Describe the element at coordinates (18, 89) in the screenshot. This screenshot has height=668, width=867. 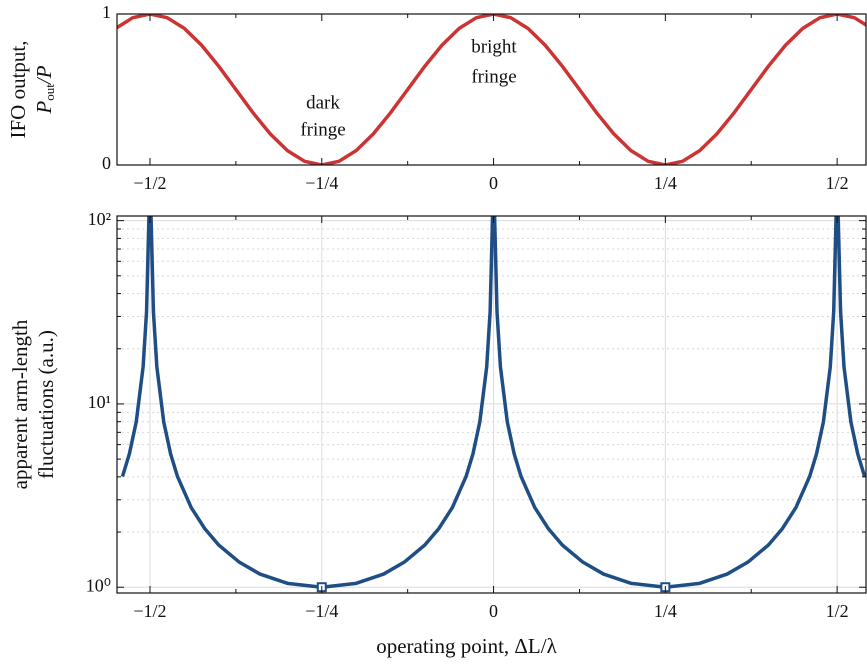
I see `y-axis-label: IFO output,` at that location.